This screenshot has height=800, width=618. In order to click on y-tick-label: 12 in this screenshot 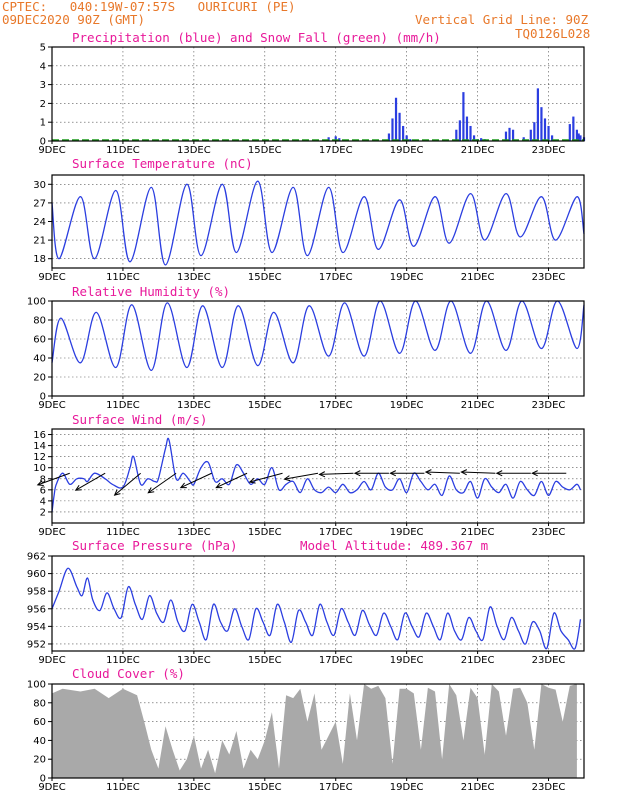, I will do `click(39, 457)`.